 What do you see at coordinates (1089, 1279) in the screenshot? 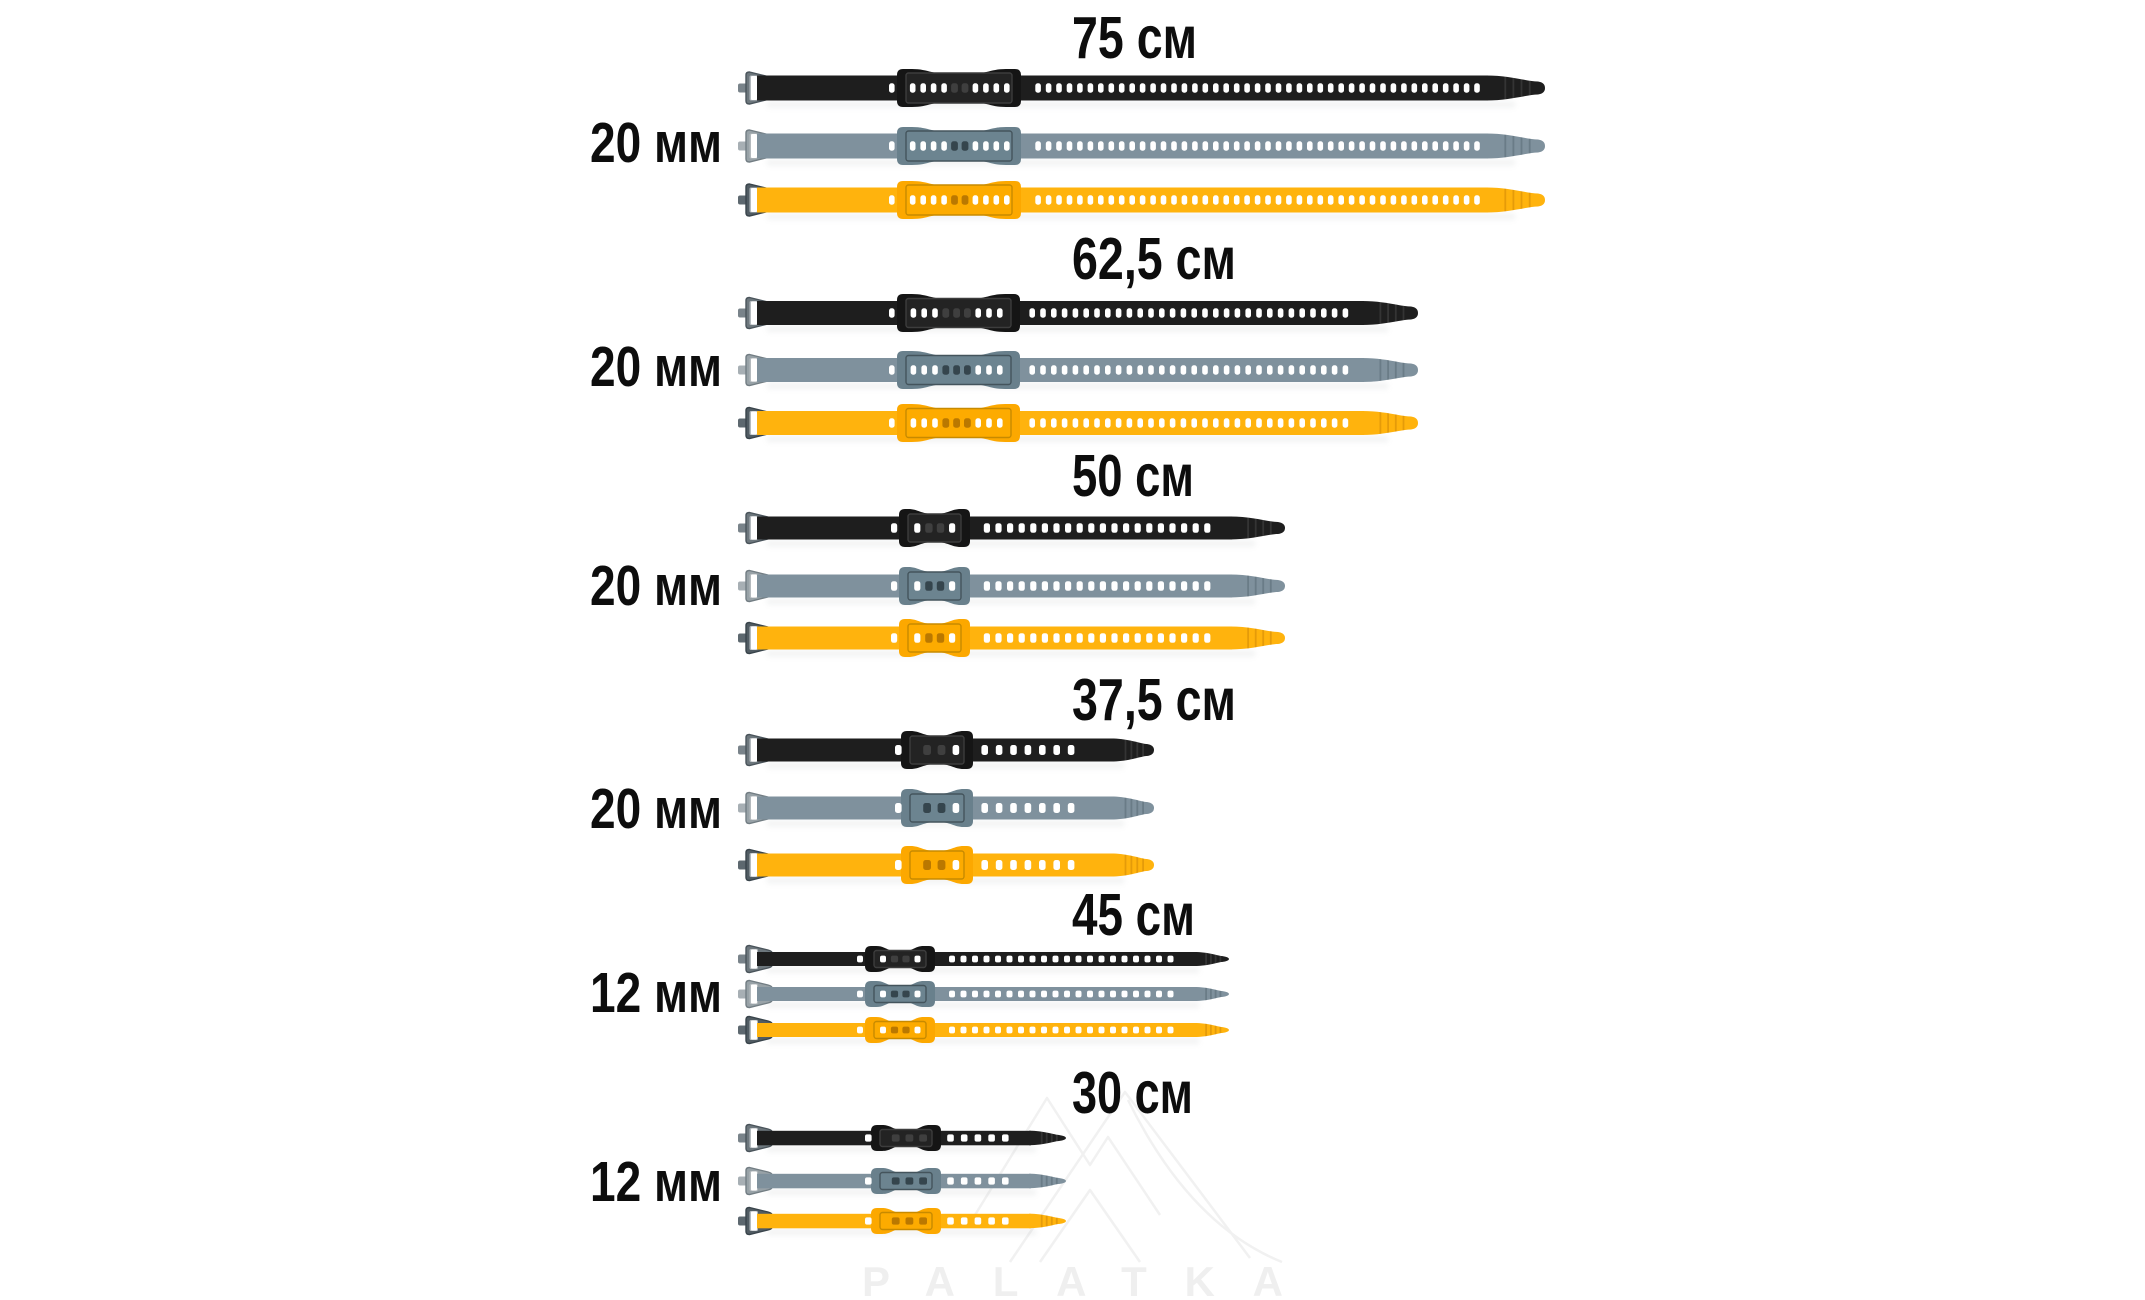
I see `svg-text: PALATKA` at bounding box center [1089, 1279].